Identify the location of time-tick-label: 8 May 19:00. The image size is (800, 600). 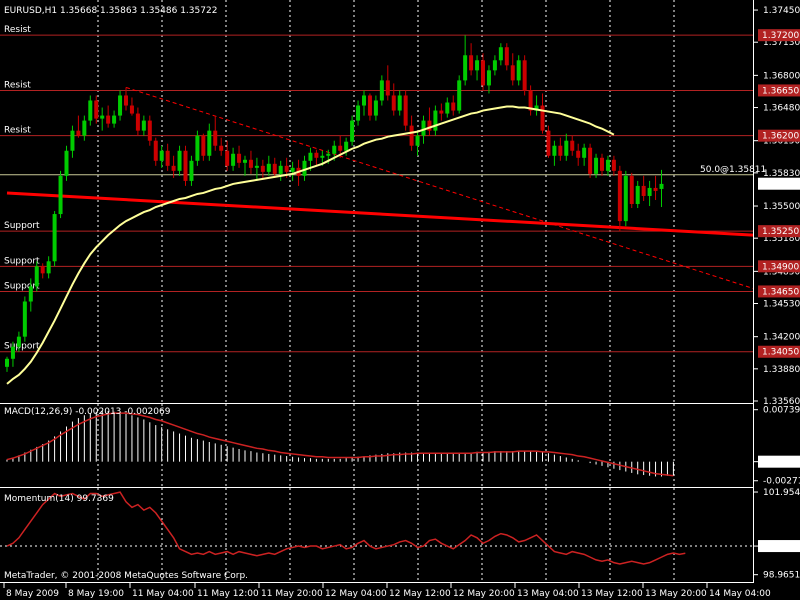
(96, 594).